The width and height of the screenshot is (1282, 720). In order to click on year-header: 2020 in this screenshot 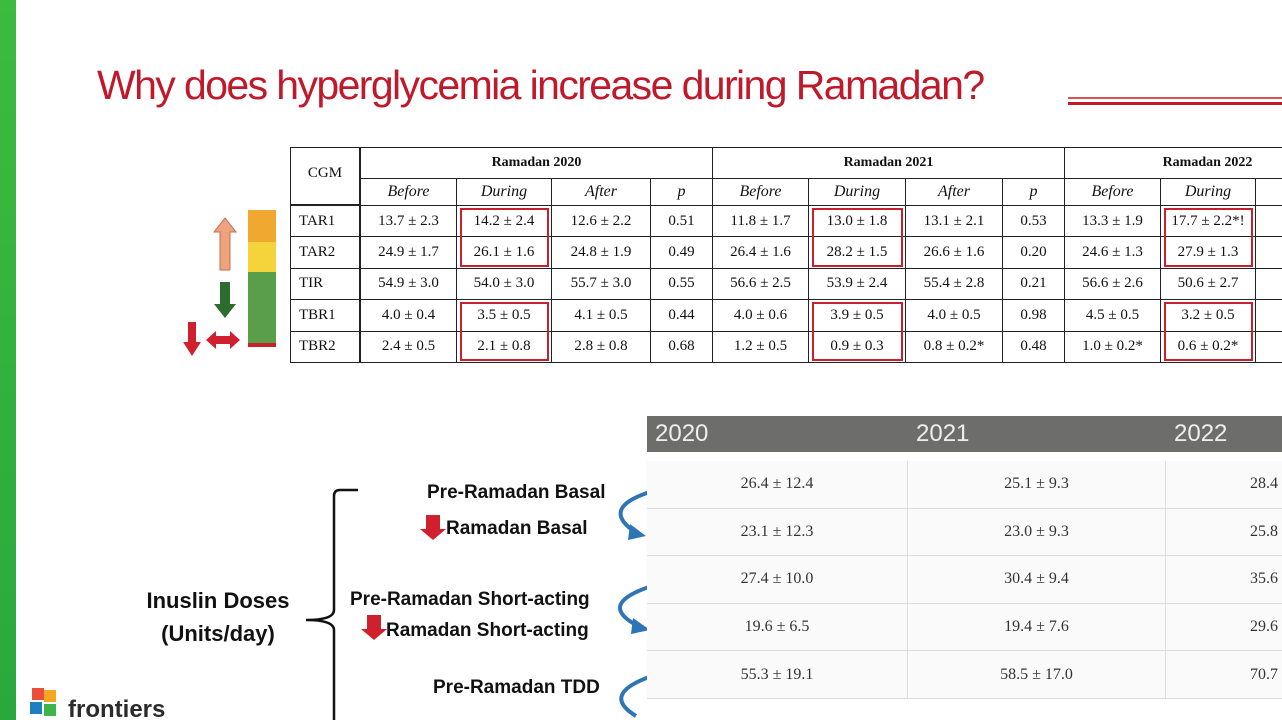, I will do `click(682, 433)`.